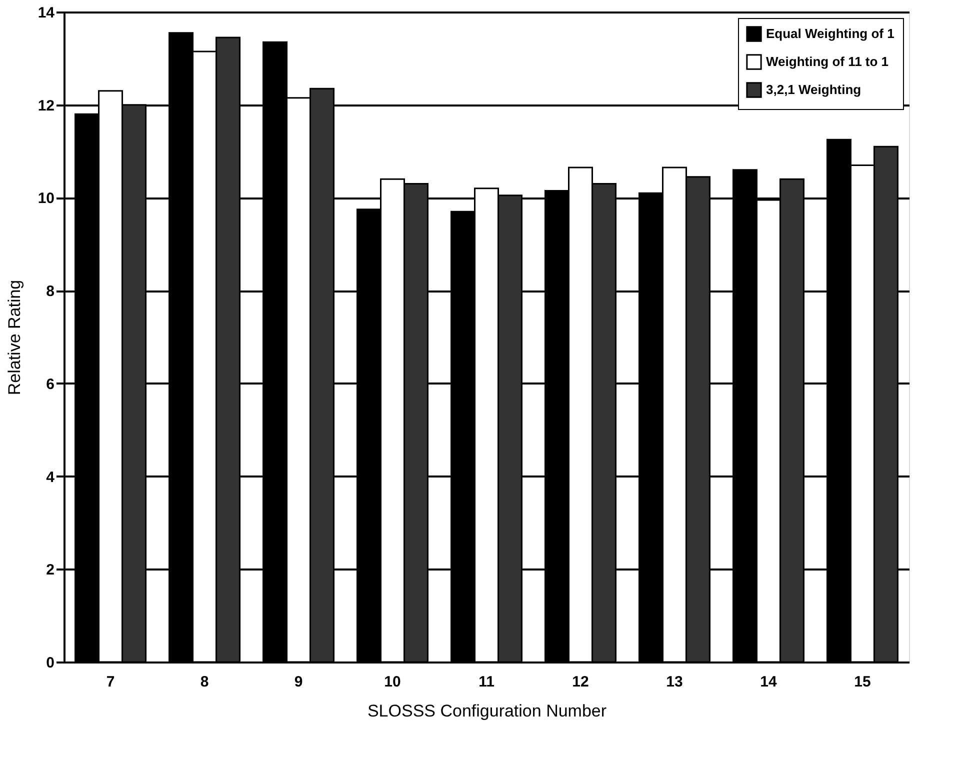 Image resolution: width=968 pixels, height=770 pixels. What do you see at coordinates (110, 682) in the screenshot?
I see `x-tick-label: 7` at bounding box center [110, 682].